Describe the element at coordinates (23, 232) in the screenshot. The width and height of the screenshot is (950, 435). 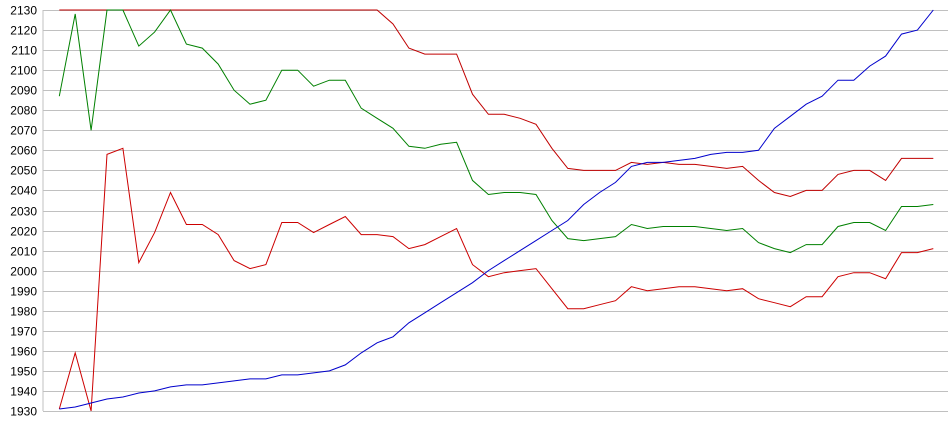
I see `y-tick-label: 2020` at that location.